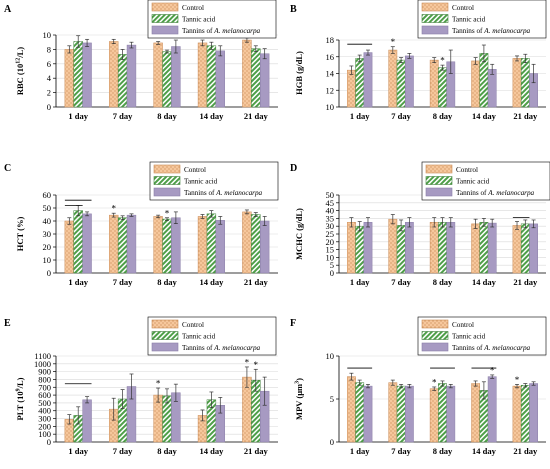 The height and width of the screenshot is (469, 550). What do you see at coordinates (299, 399) in the screenshot?
I see `y-axis-title: MPV (μm3)` at bounding box center [299, 399].